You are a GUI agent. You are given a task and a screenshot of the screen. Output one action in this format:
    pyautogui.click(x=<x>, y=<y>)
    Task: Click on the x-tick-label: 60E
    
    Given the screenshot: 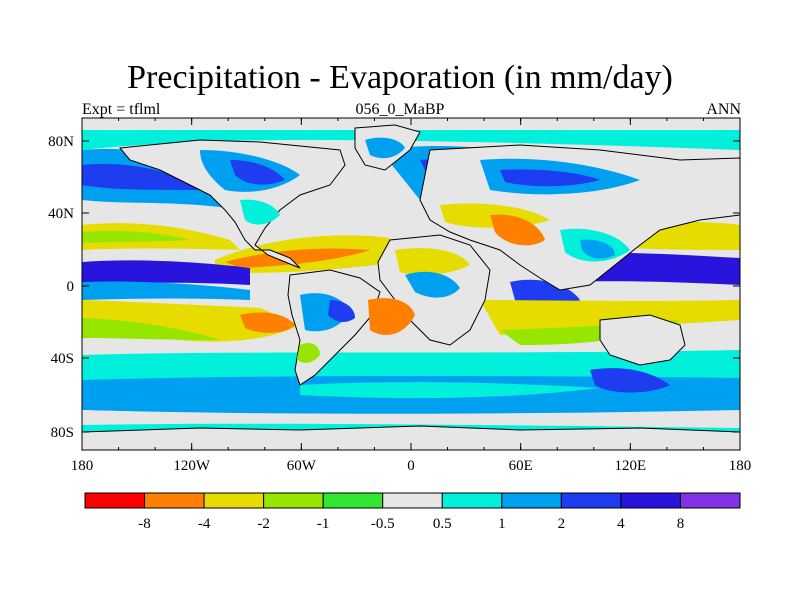 What is the action you would take?
    pyautogui.click(x=521, y=466)
    